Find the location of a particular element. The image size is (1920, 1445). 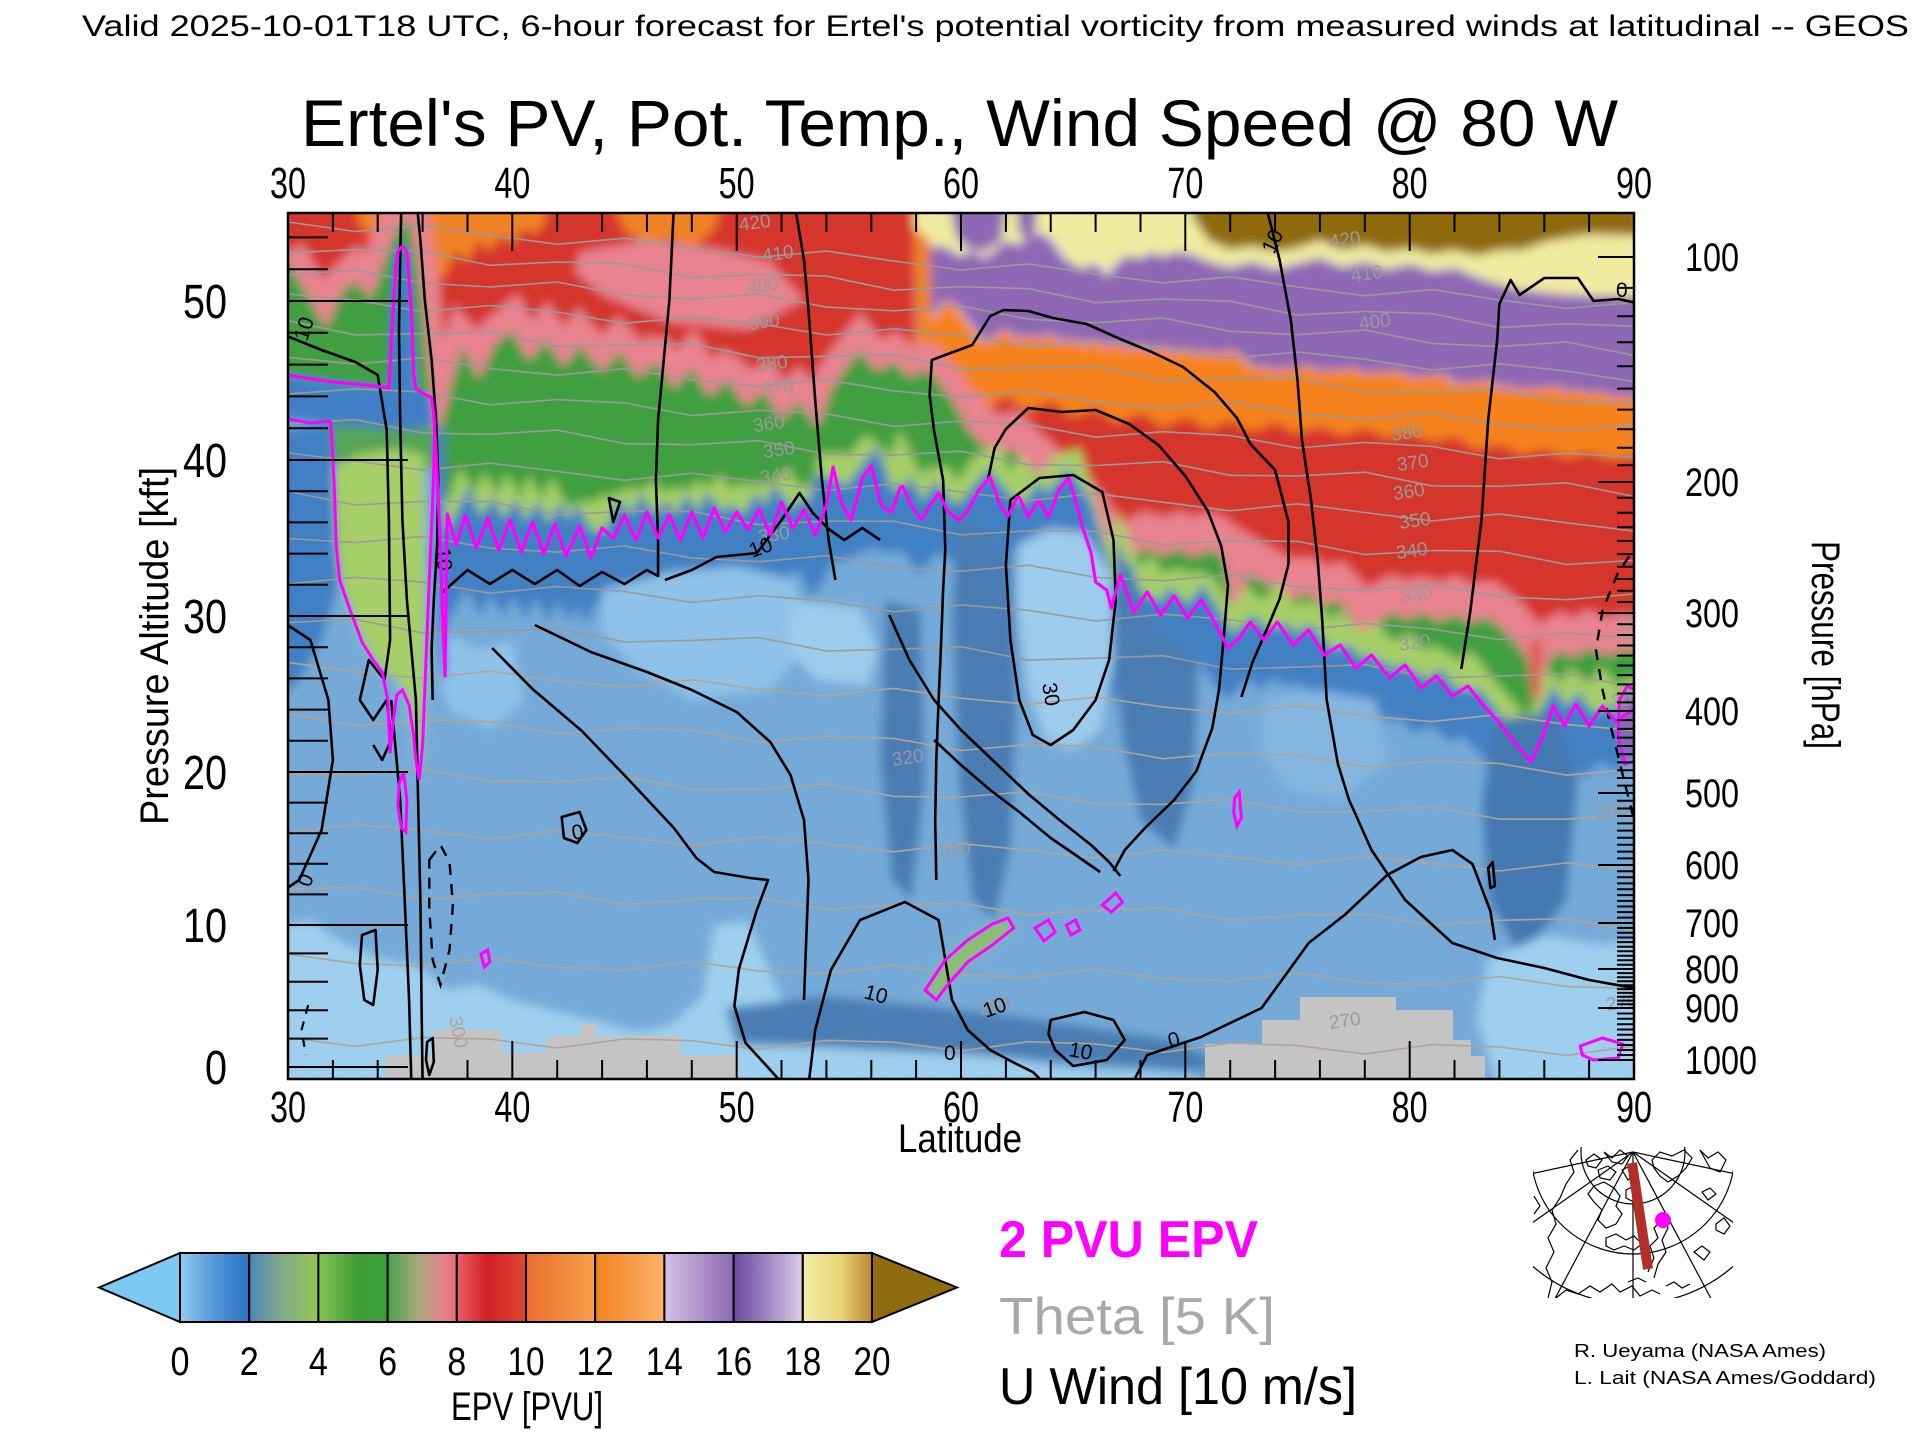

svg-text: 18 is located at coordinates (802, 1362).